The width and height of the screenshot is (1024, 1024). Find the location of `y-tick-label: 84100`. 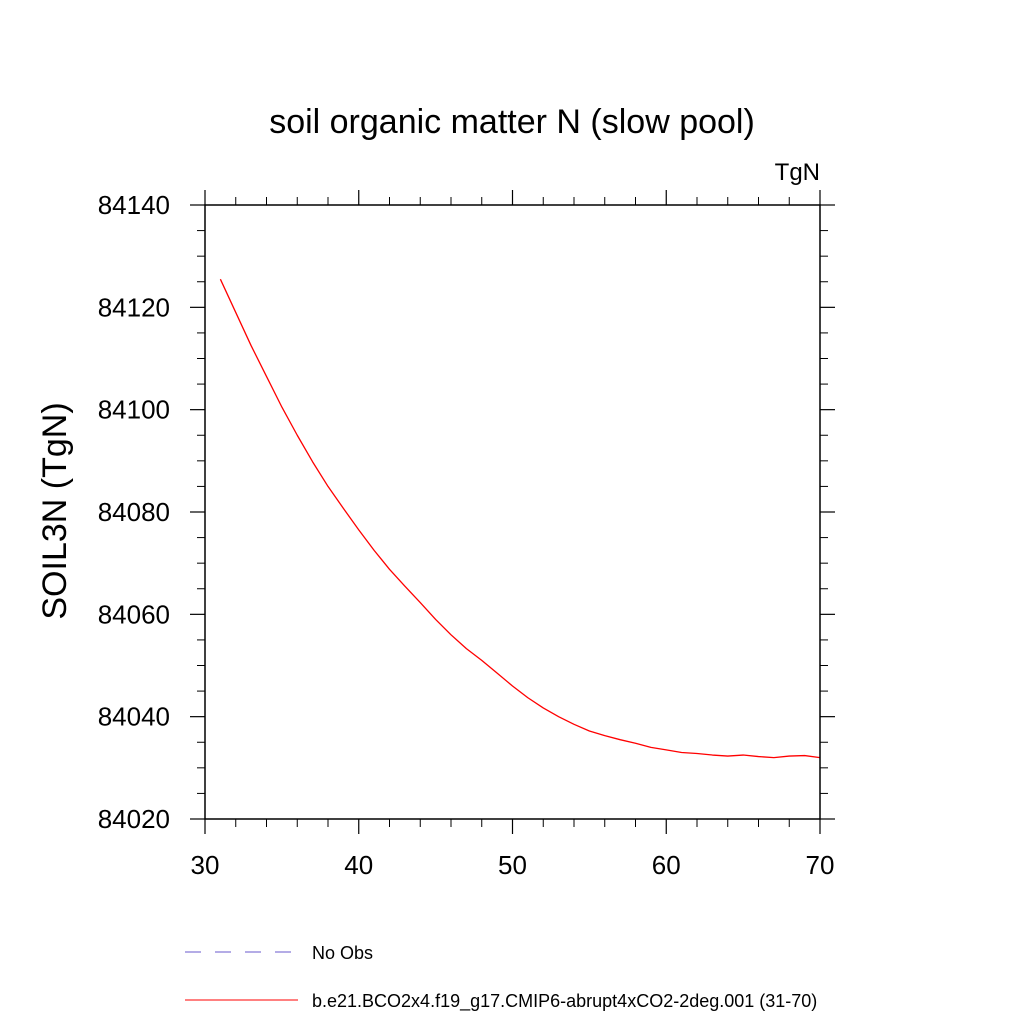

y-tick-label: 84100 is located at coordinates (134, 410).